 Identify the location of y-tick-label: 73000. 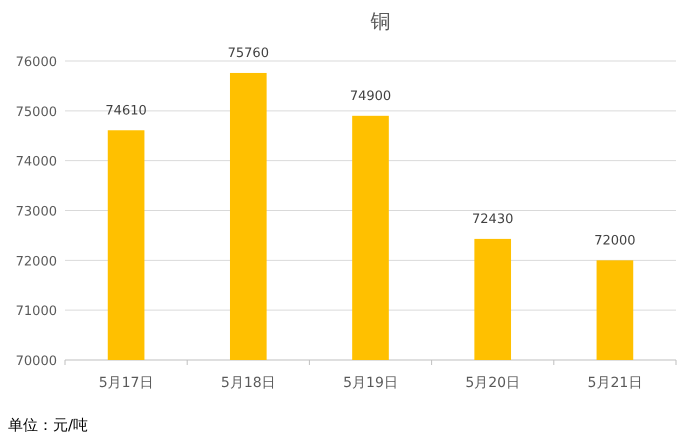
(36, 212).